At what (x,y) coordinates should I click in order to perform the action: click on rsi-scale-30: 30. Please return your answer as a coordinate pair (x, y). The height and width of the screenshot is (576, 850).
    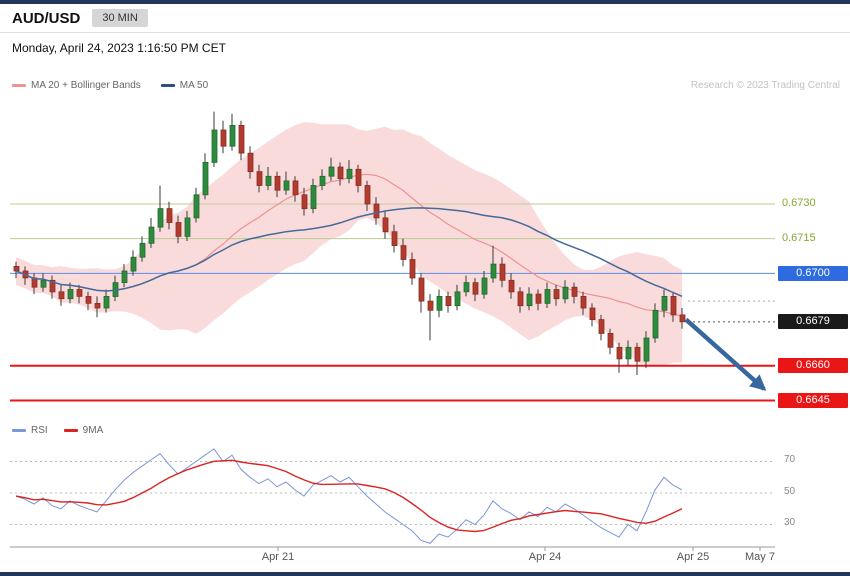
    Looking at the image, I should click on (790, 522).